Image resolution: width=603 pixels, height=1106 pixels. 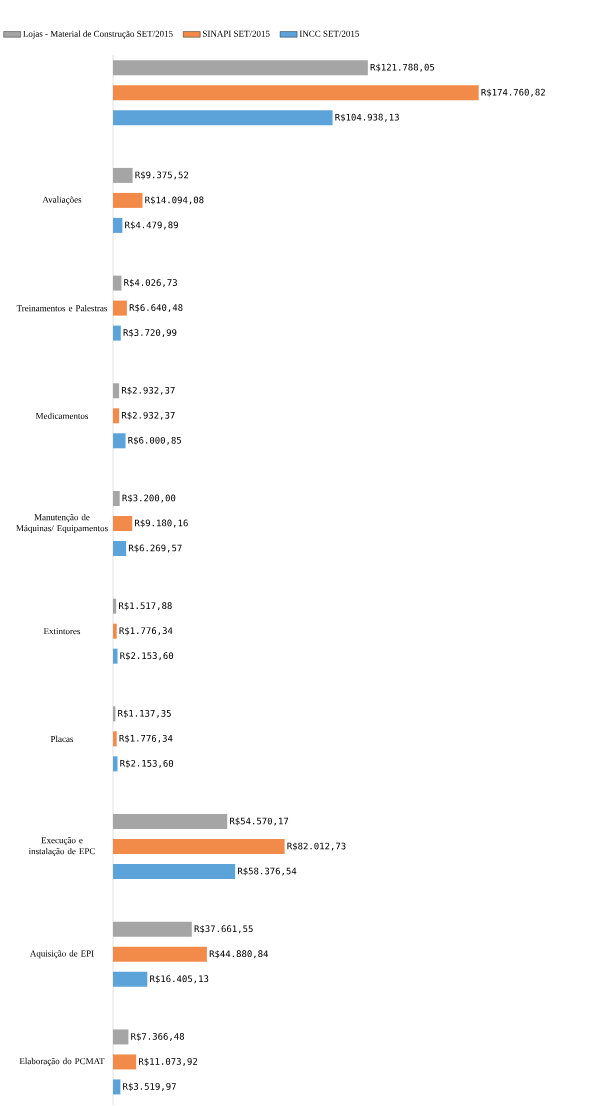 What do you see at coordinates (402, 67) in the screenshot?
I see `data-label: R$121.788,05` at bounding box center [402, 67].